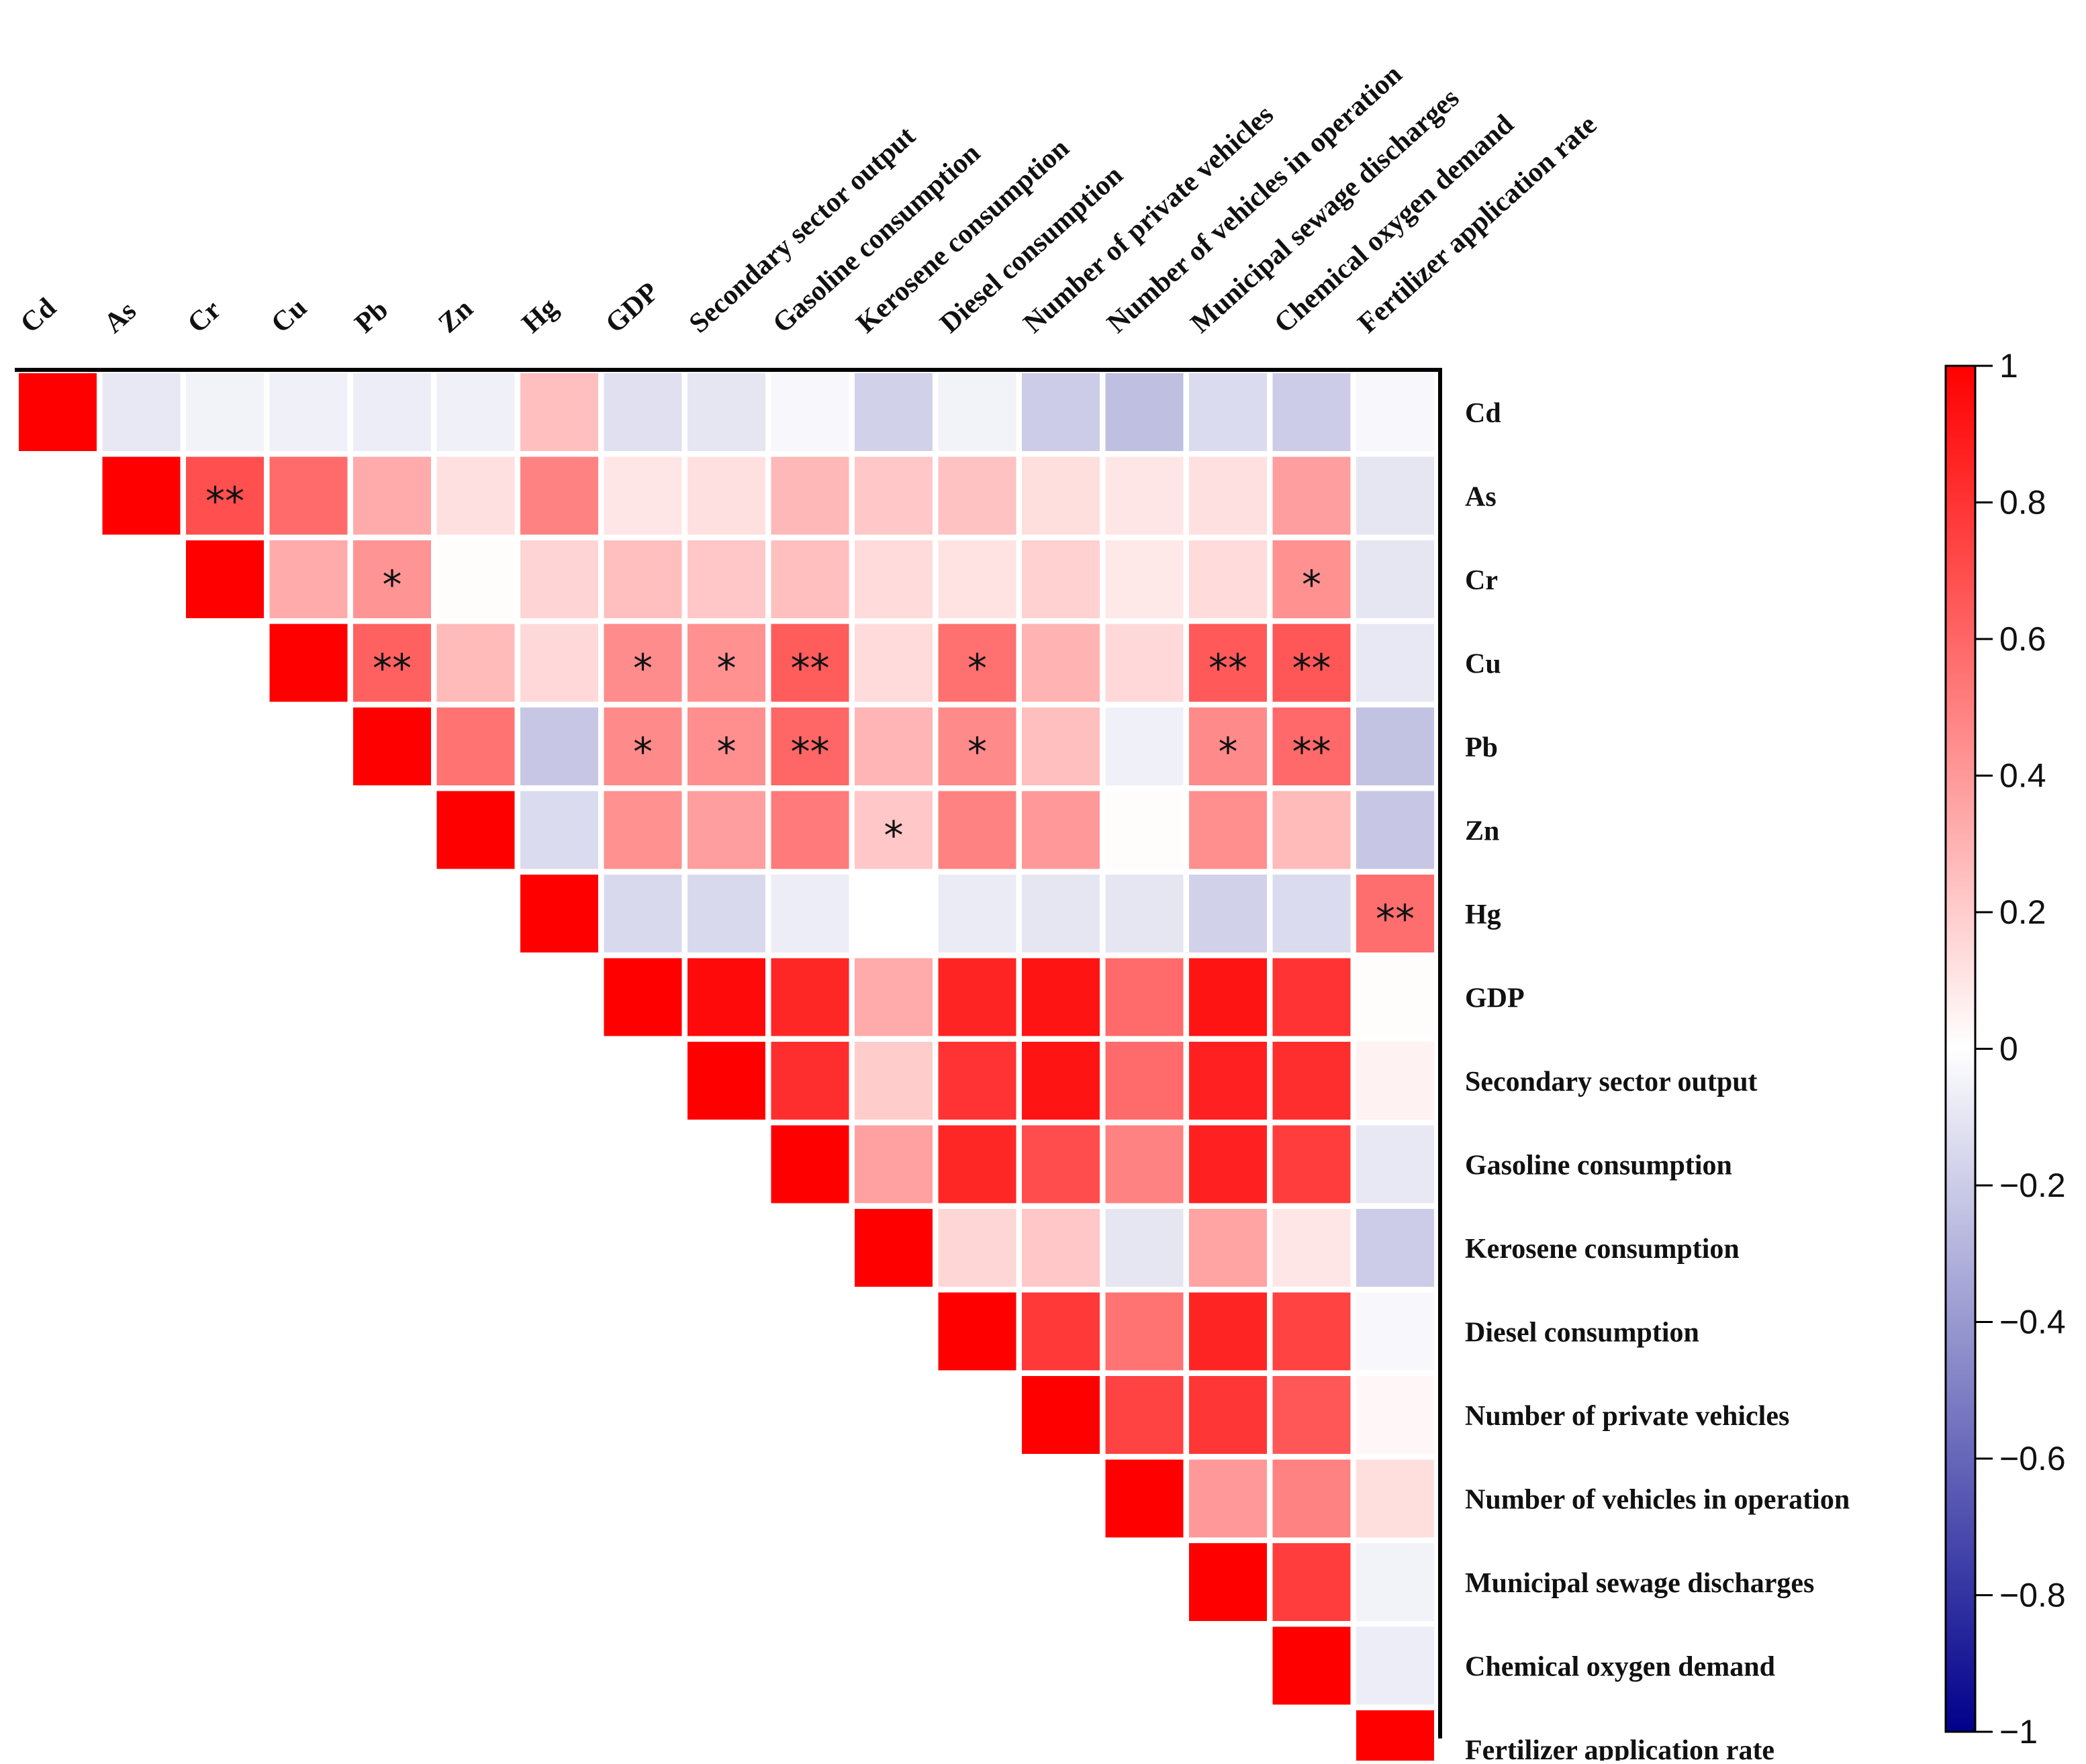  I want to click on heatmap-cell-secondary-sector-output-chemical-oxygen-demand, so click(1311, 1081).